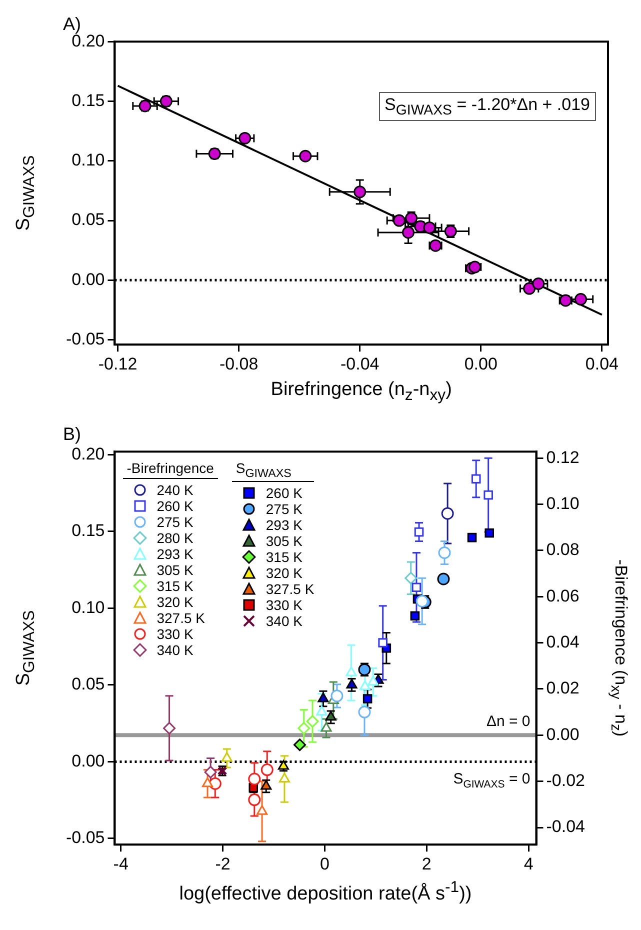 The height and width of the screenshot is (930, 641). Describe the element at coordinates (481, 364) in the screenshot. I see `x-tick-label: 0.00` at that location.